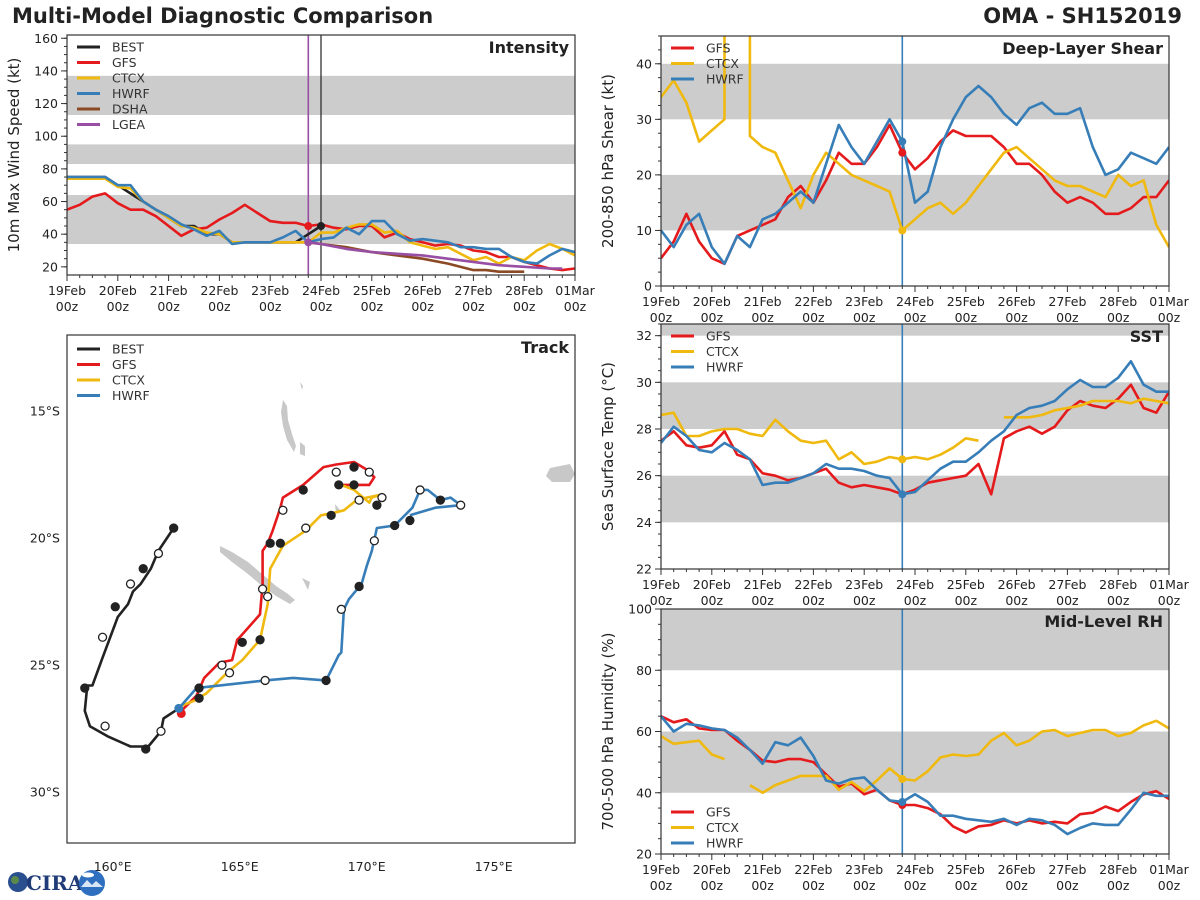  I want to click on x-tick-label: 160°E, so click(113, 866).